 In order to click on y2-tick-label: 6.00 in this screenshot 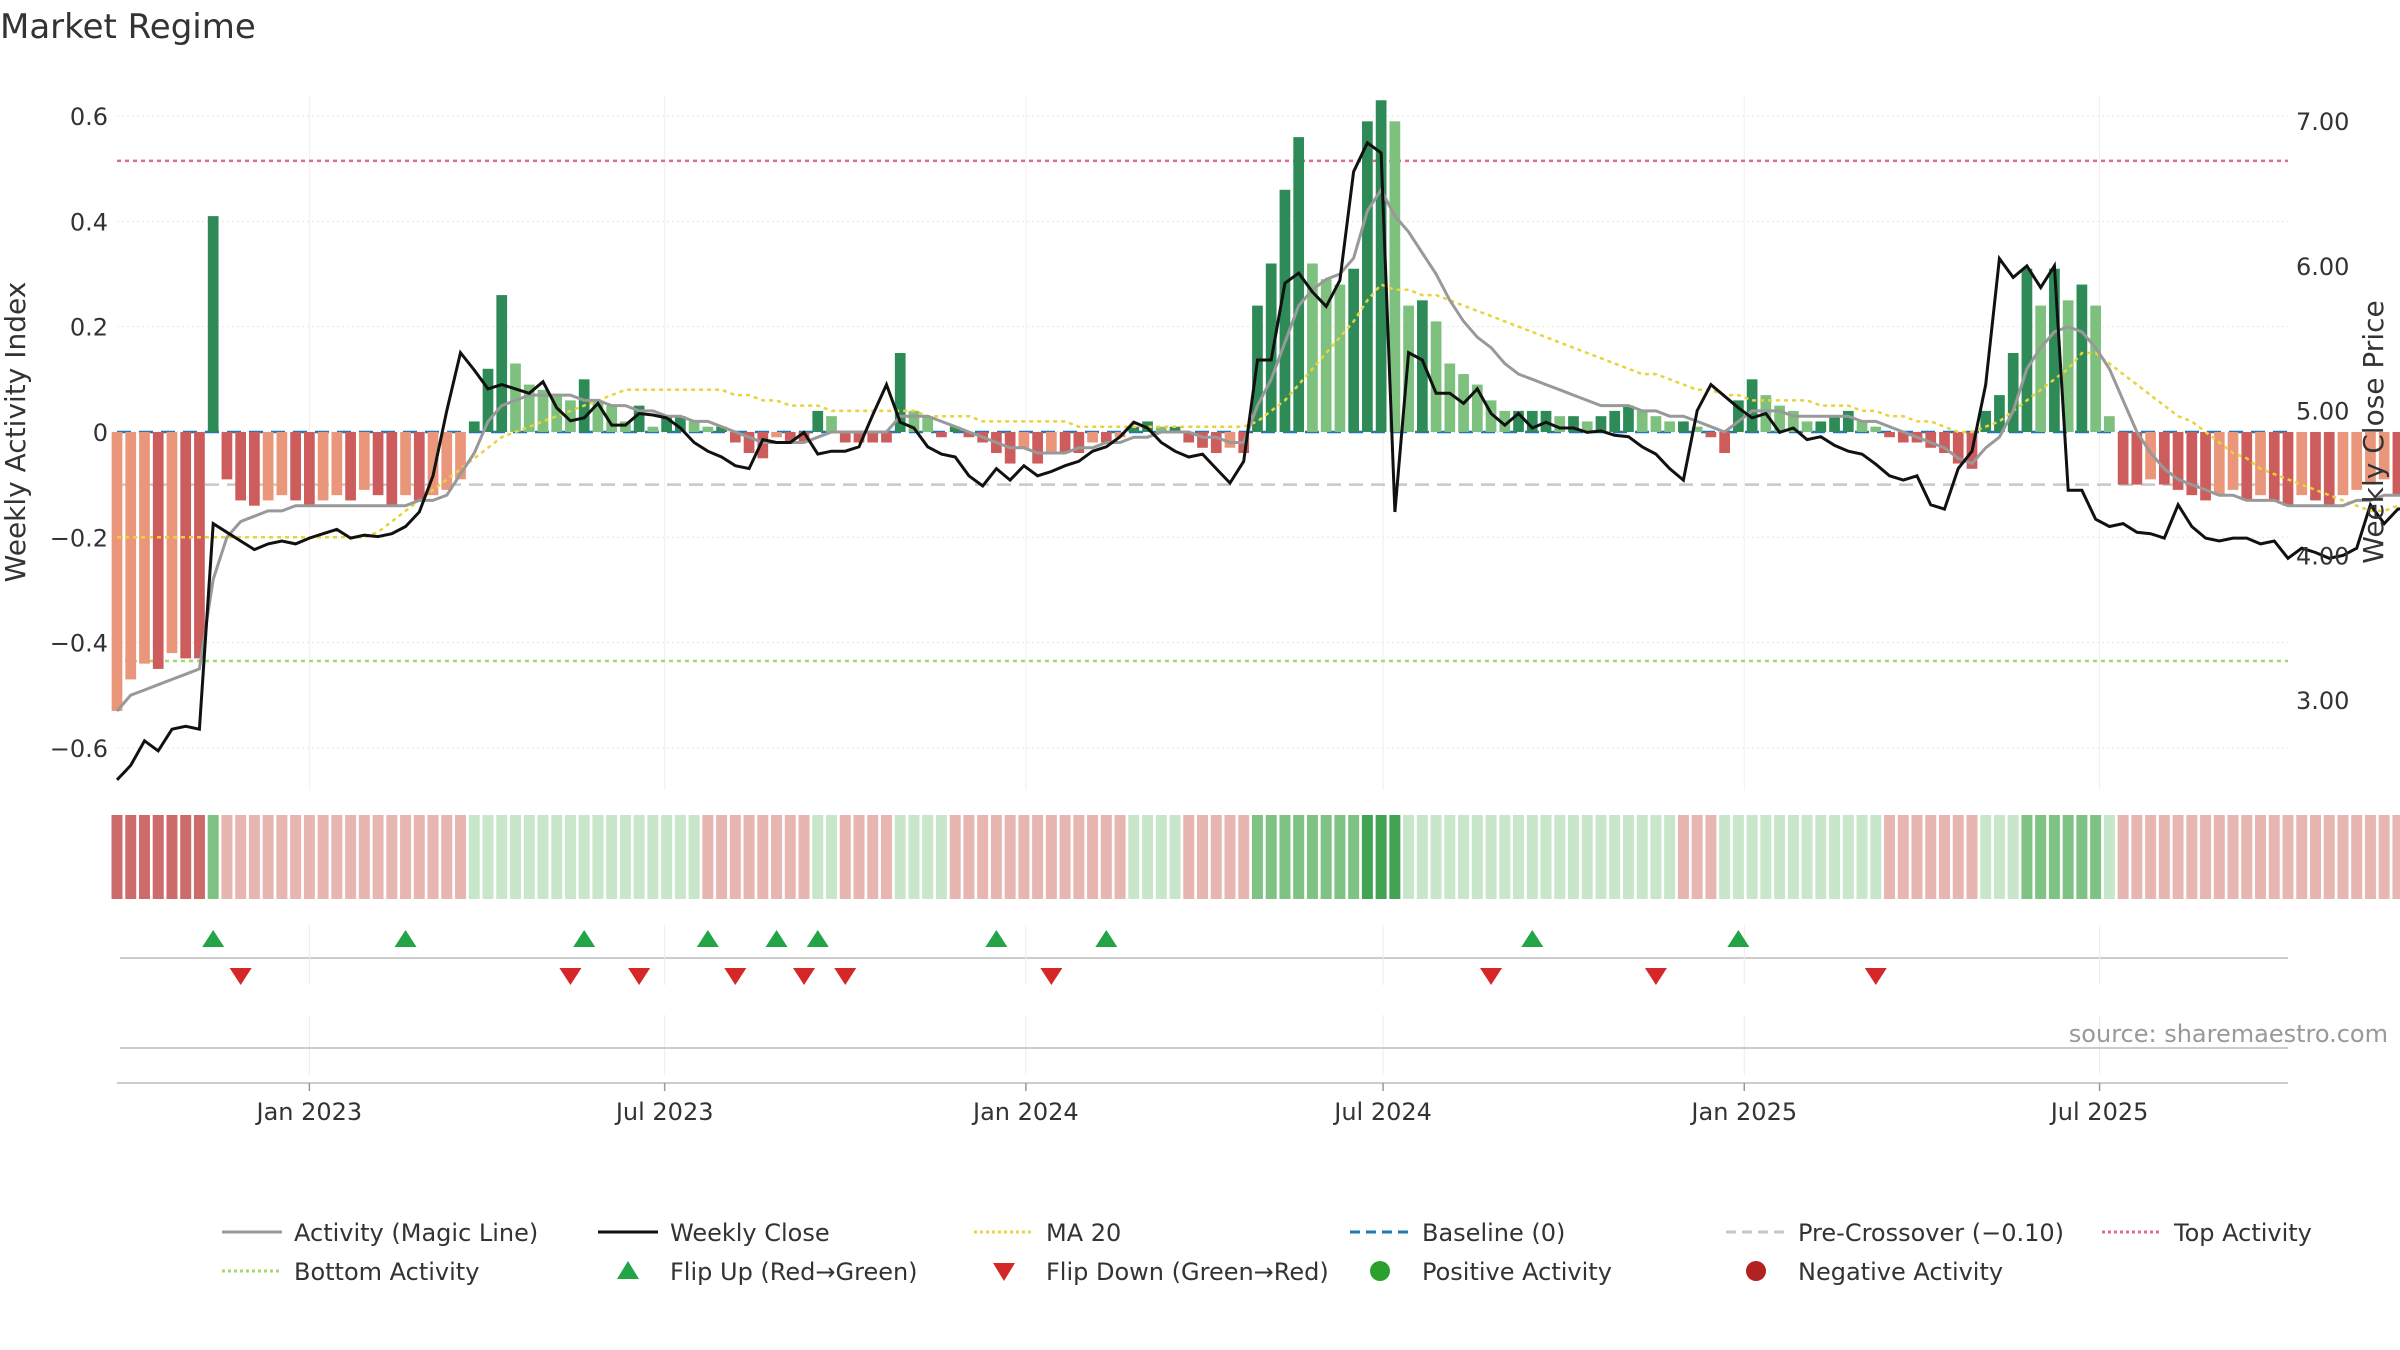, I will do `click(2322, 267)`.